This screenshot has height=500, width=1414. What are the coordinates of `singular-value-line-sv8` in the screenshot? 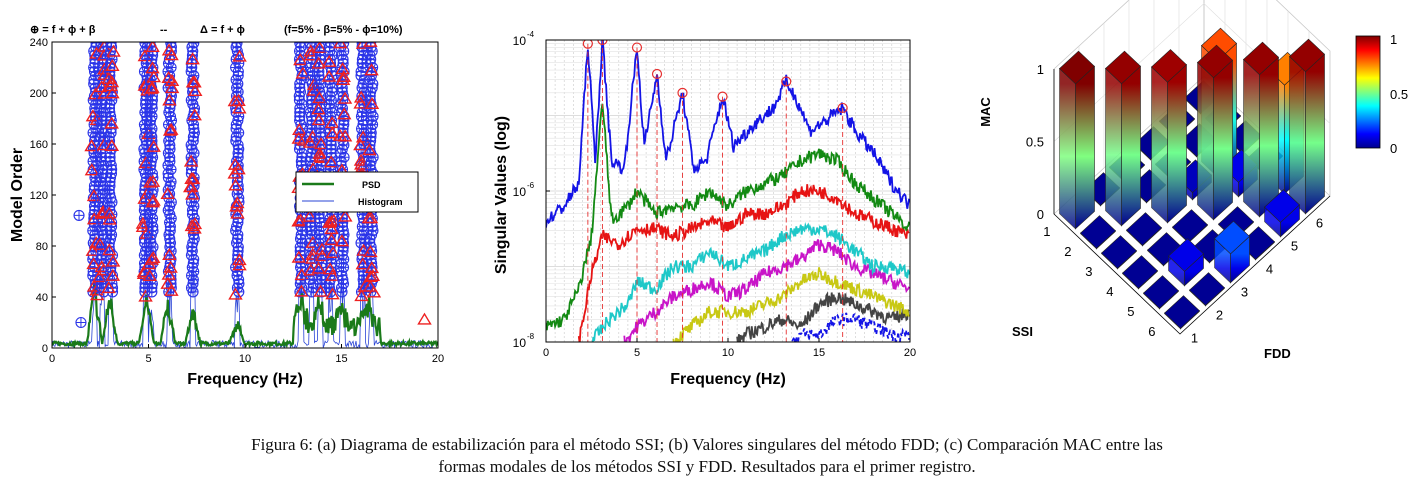 It's located at (850, 327).